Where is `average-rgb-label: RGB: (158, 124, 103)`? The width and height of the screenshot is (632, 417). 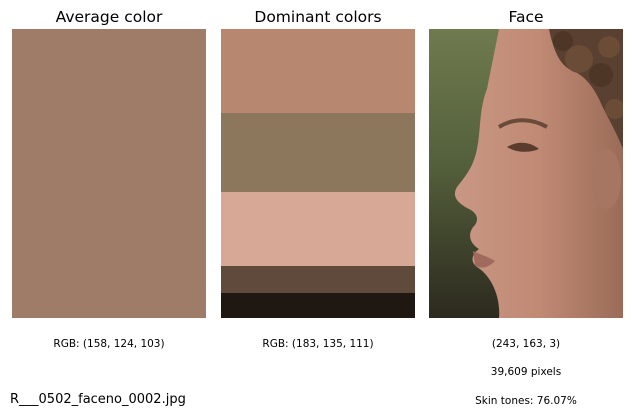
average-rgb-label: RGB: (158, 124, 103) is located at coordinates (109, 344).